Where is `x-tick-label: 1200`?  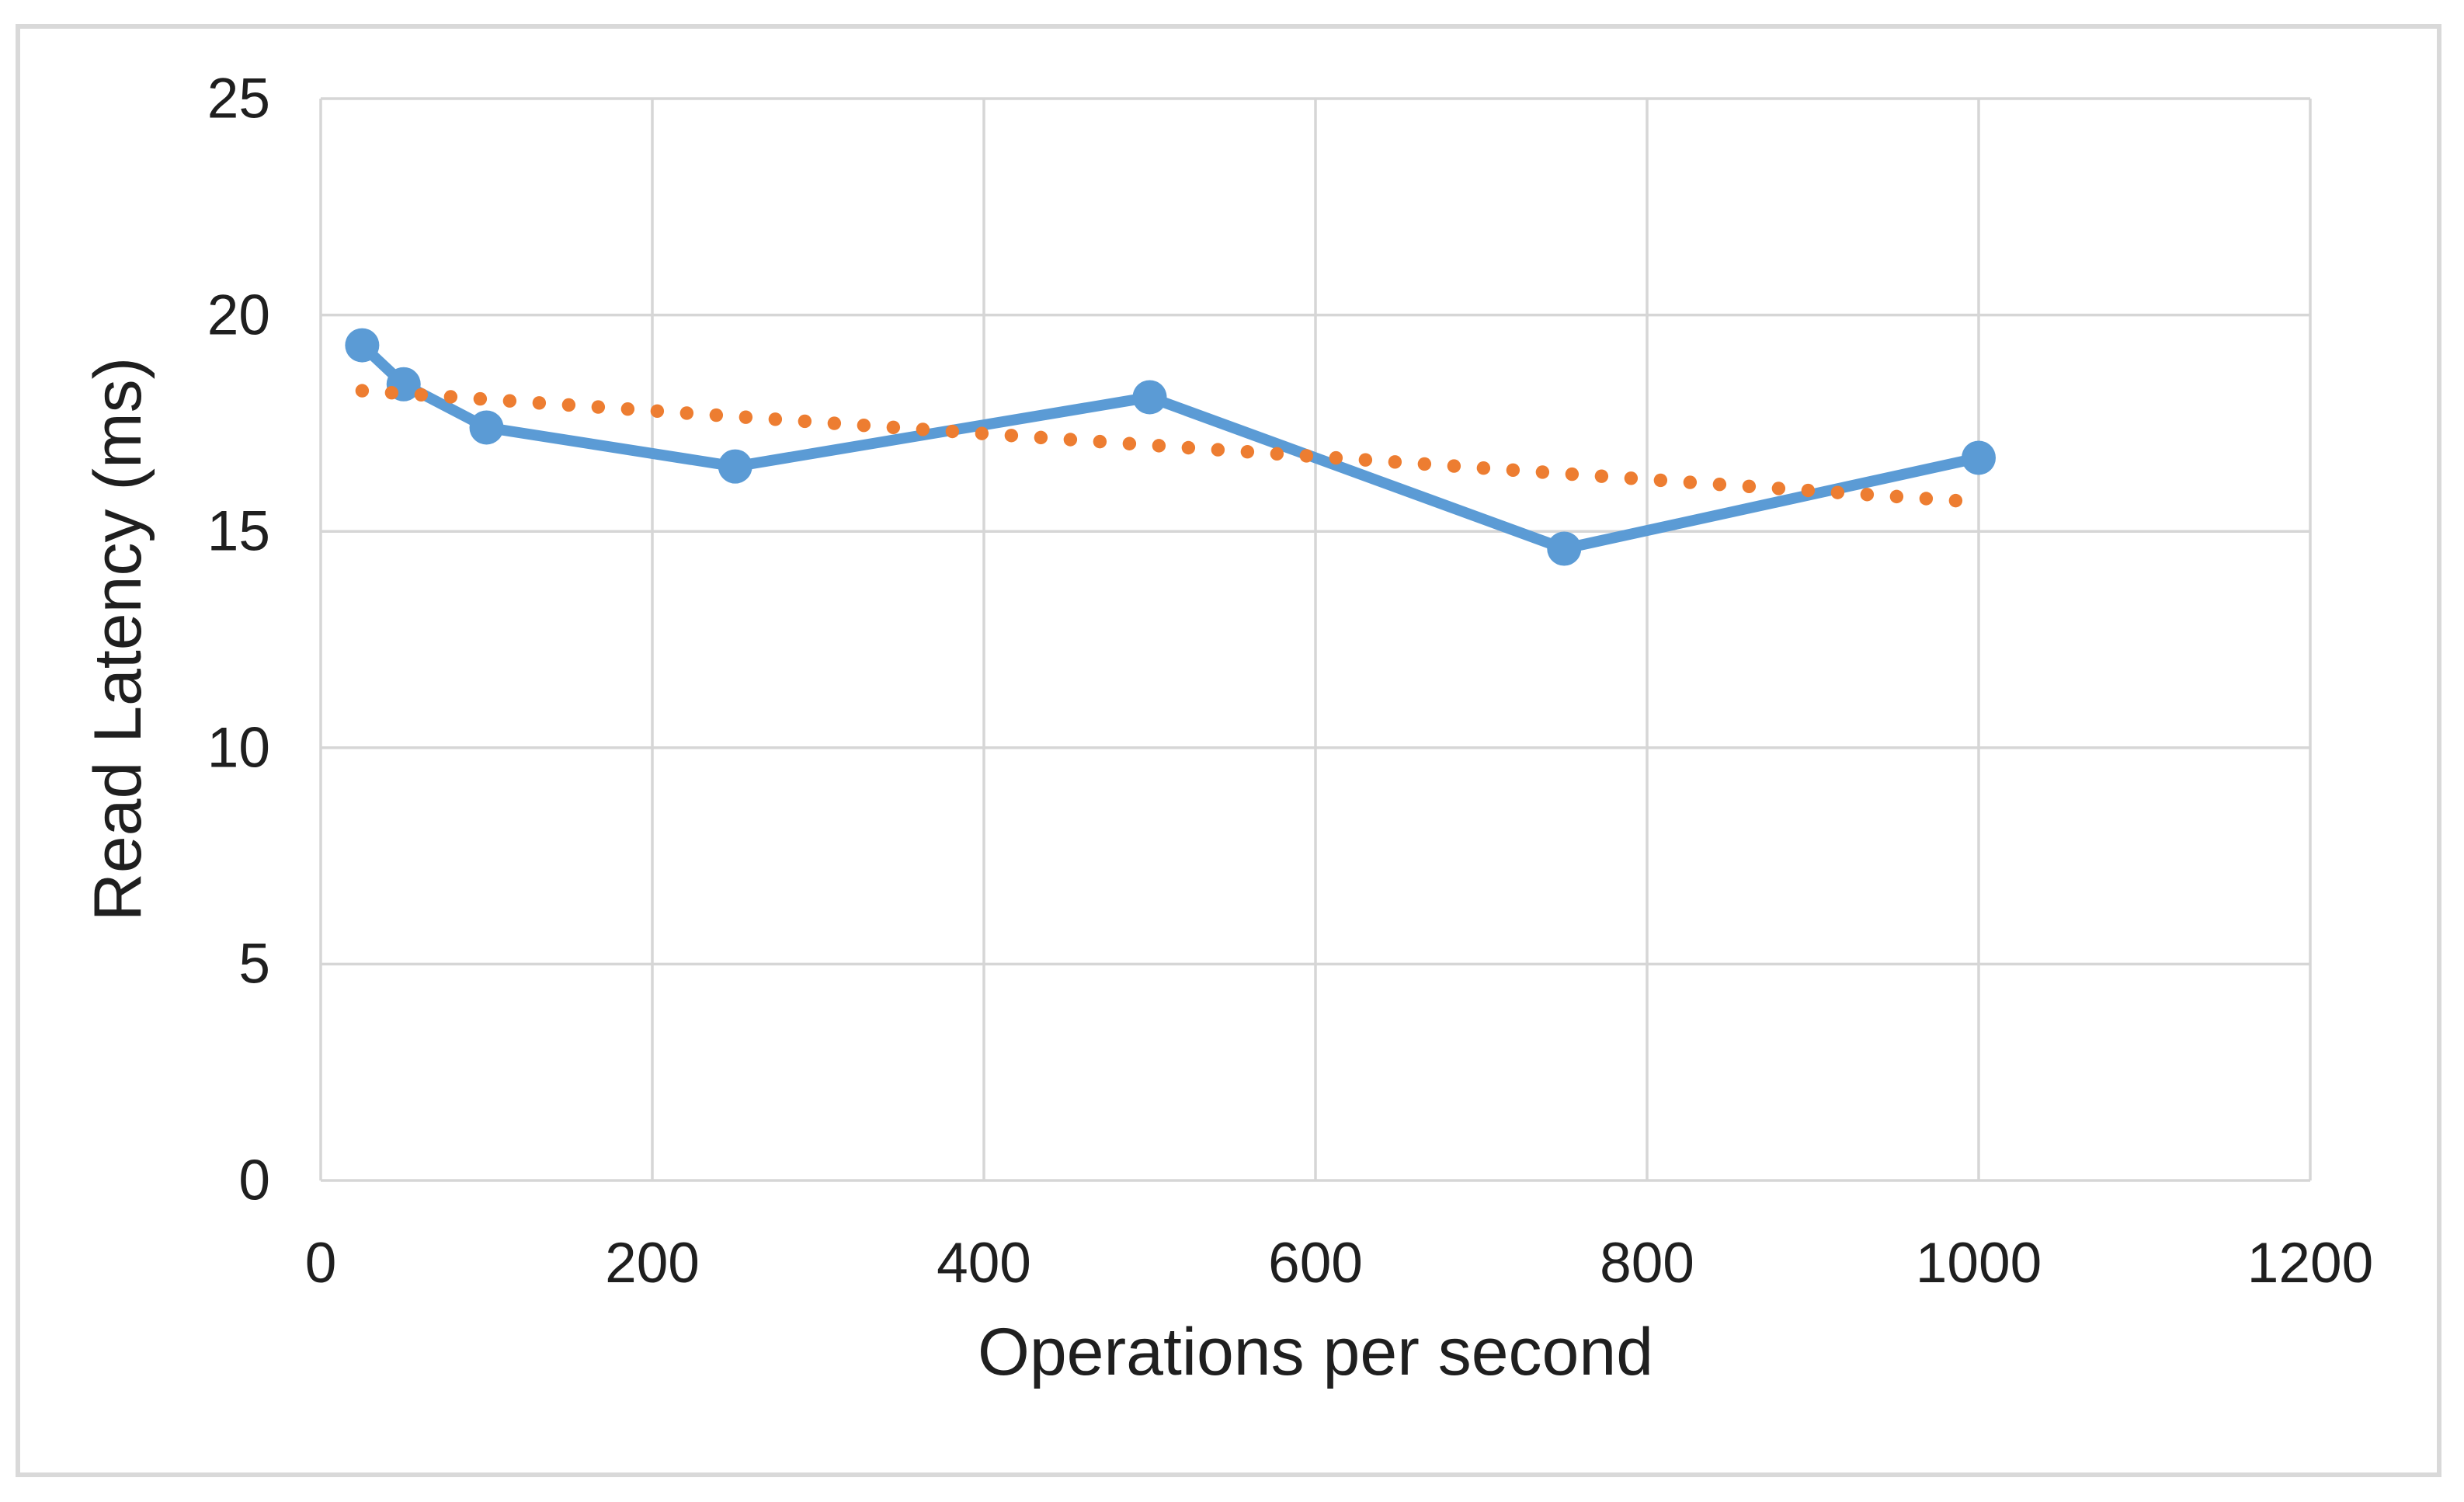 x-tick-label: 1200 is located at coordinates (2310, 1263).